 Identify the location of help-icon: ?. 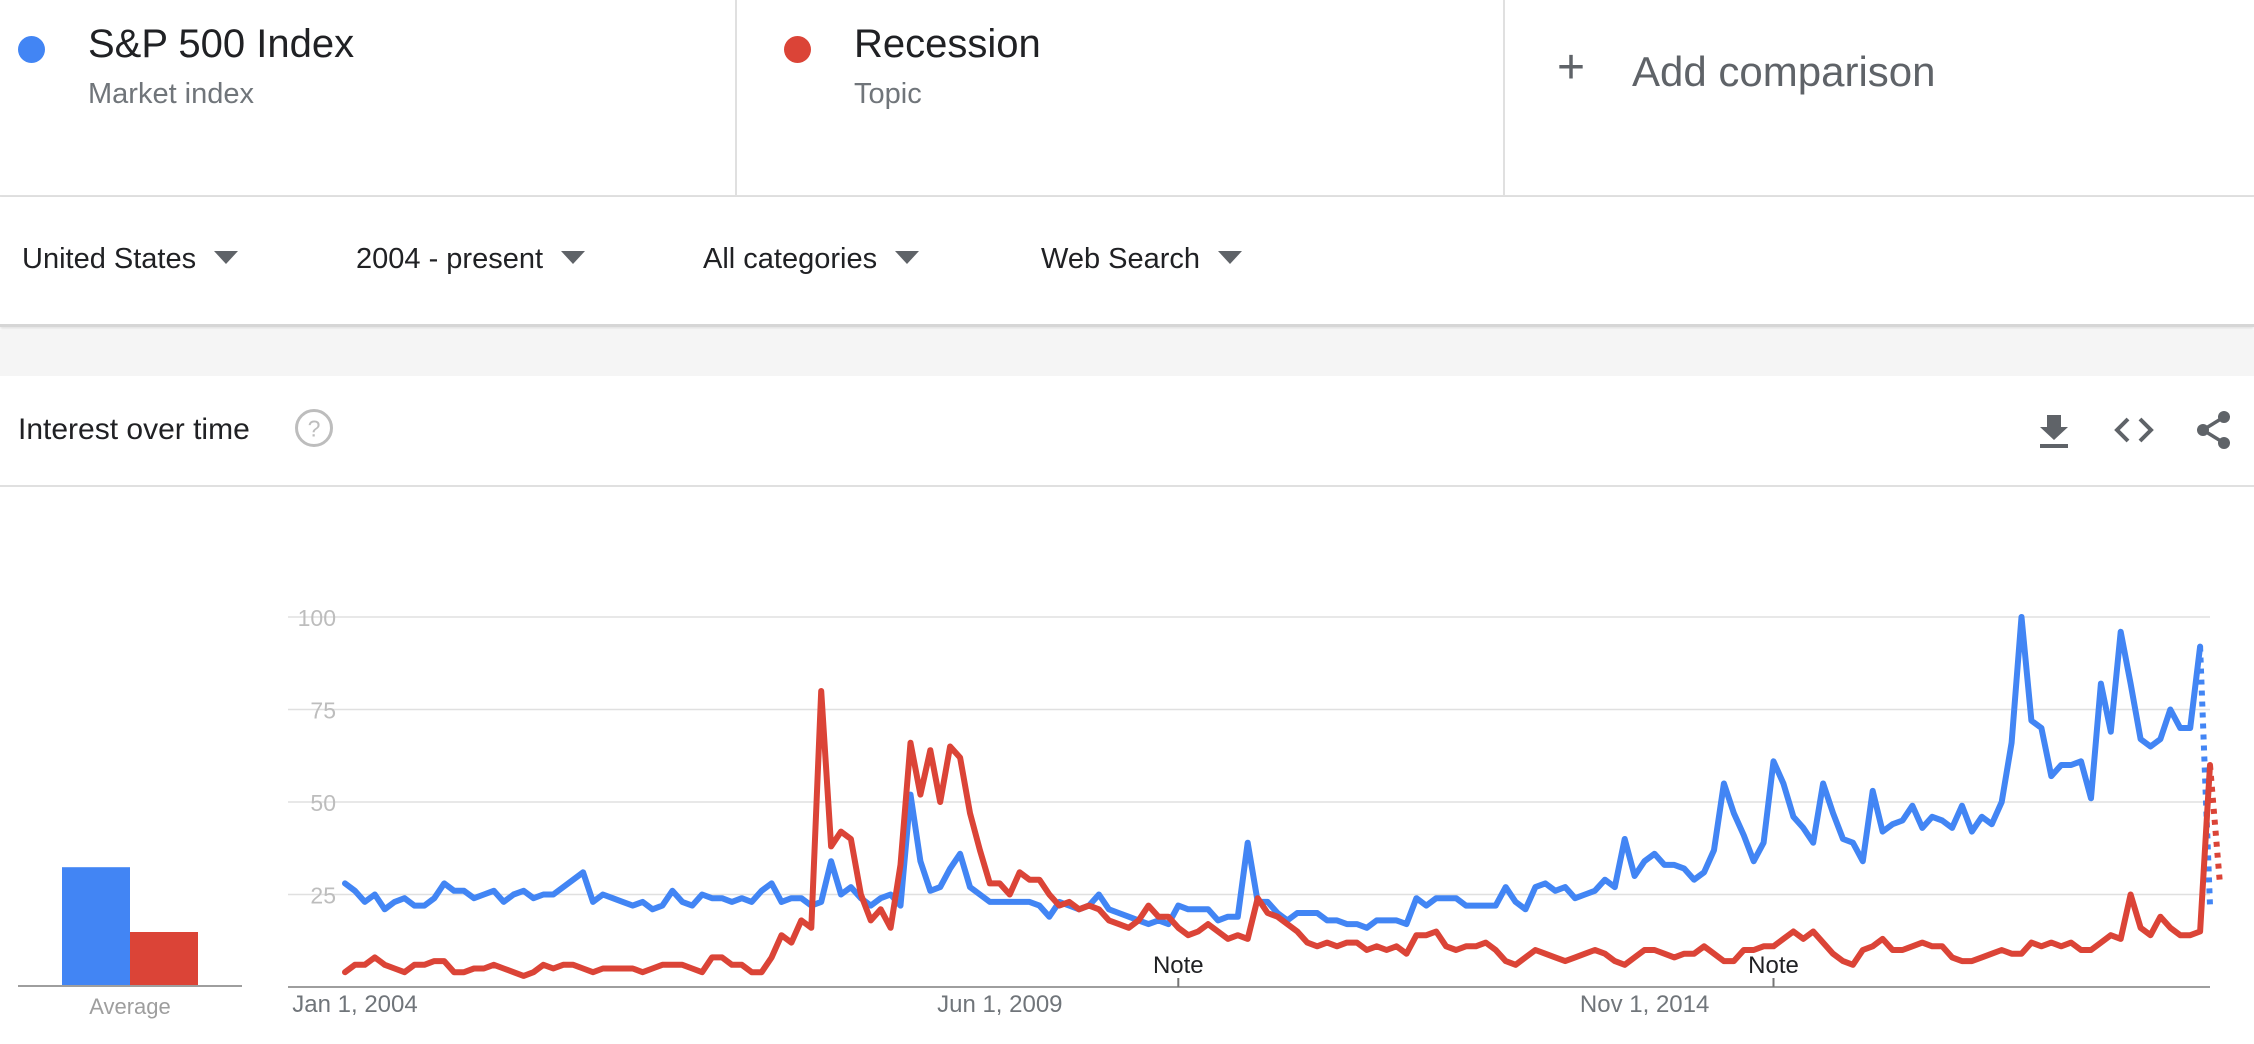
(314, 428).